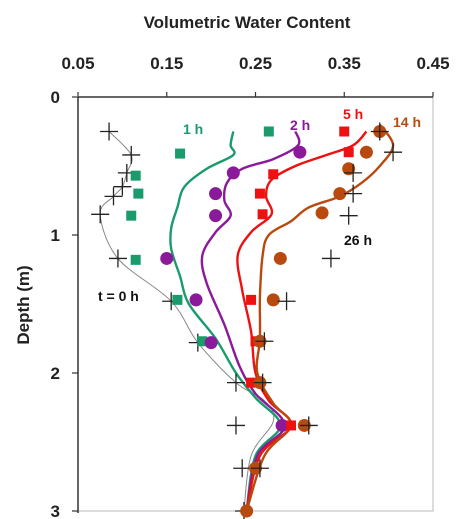 The height and width of the screenshot is (519, 460). I want to click on x-tick-label: 0.25, so click(255, 63).